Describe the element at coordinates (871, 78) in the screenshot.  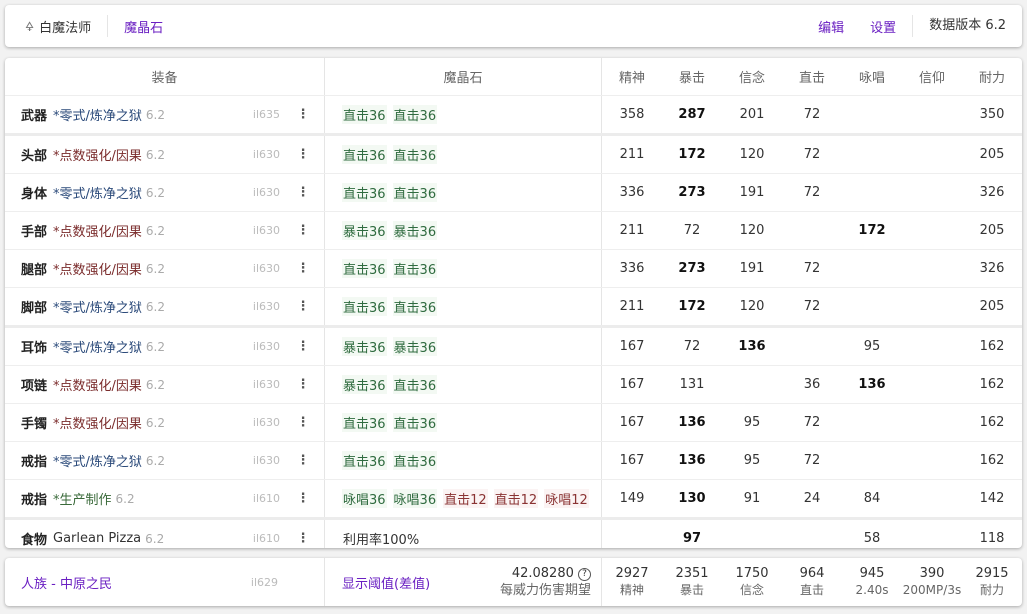
I see `header-stat: 咏唱` at that location.